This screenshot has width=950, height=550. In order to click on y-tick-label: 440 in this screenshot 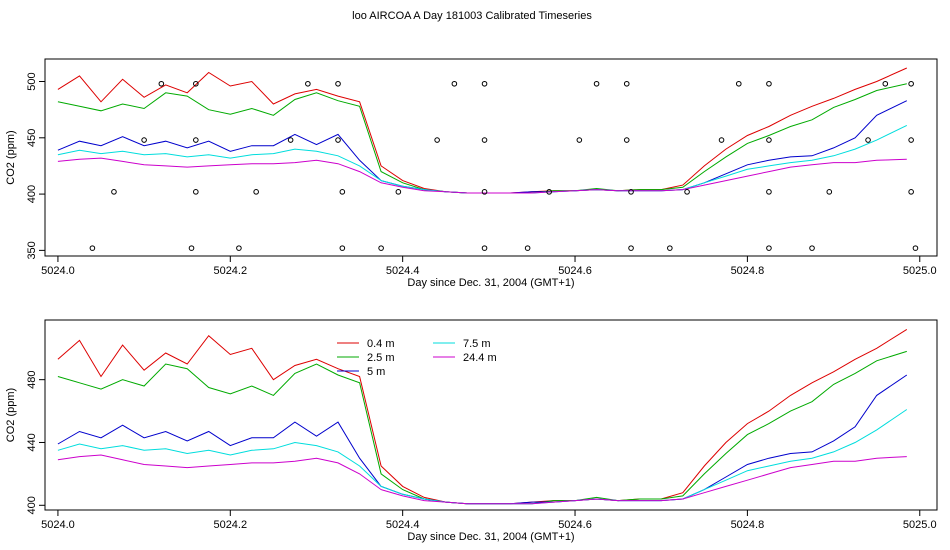, I will do `click(32, 442)`.